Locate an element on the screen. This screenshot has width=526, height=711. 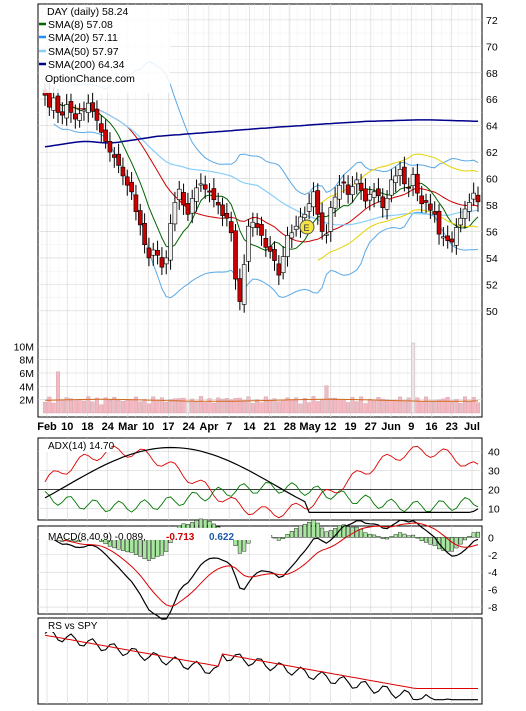
volume-y-tick-label: 6M is located at coordinates (26, 374).